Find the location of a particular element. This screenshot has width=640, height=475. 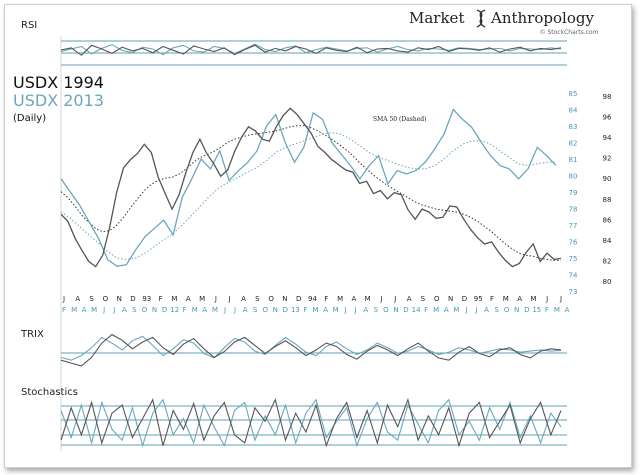

axis-2013-tick-label: 75 is located at coordinates (573, 259).